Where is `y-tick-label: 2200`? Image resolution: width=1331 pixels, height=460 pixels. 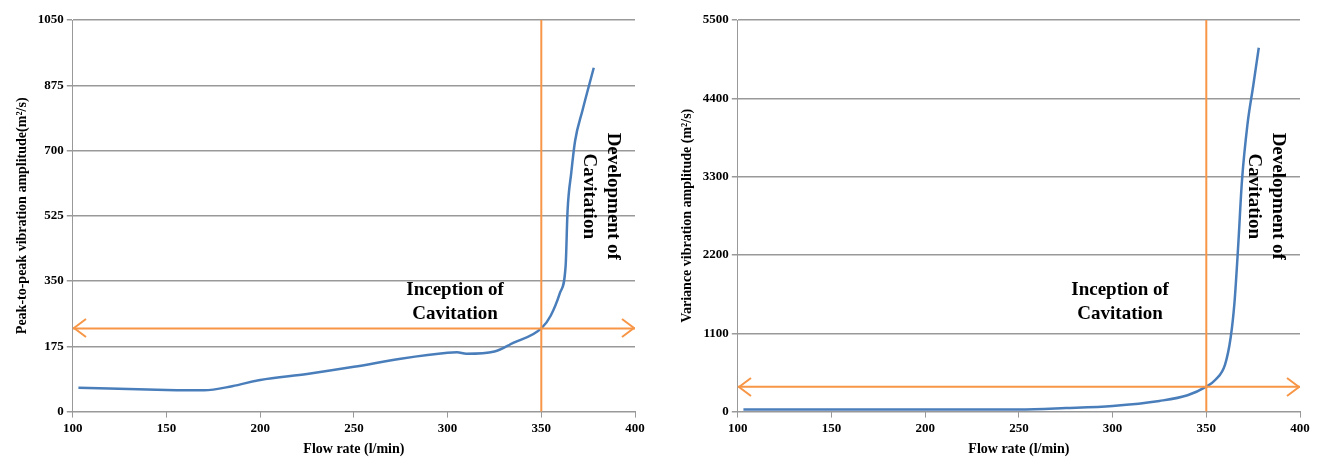 y-tick-label: 2200 is located at coordinates (715, 254).